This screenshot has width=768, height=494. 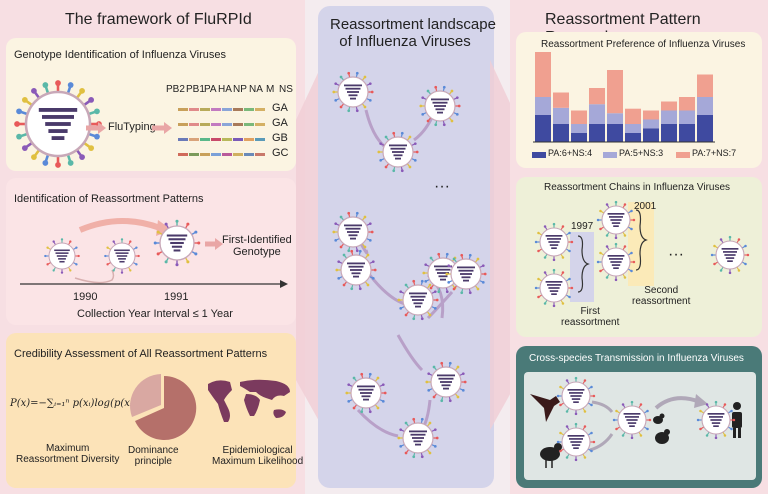 I want to click on patterns-diagram, so click(x=154, y=253).